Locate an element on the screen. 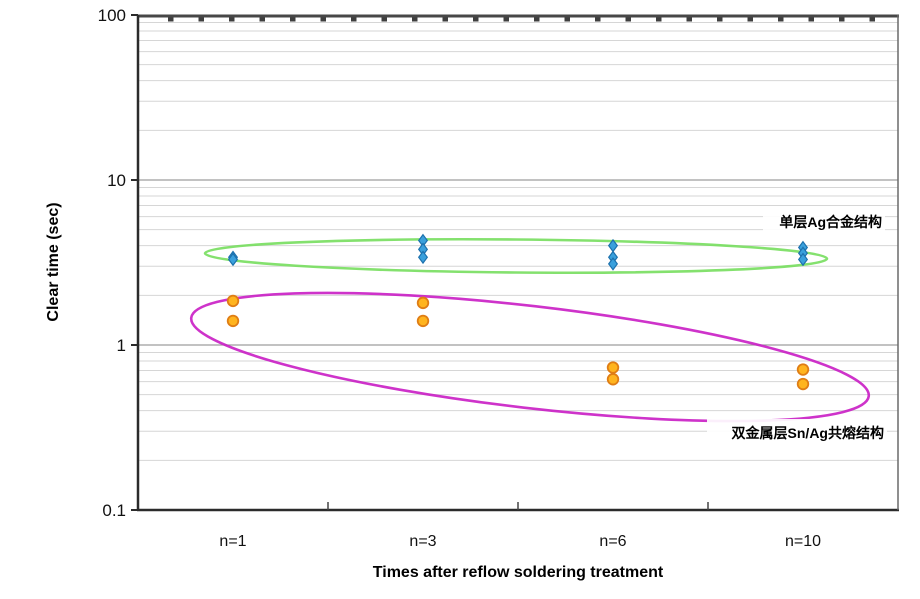  x-tick-label: n=3 is located at coordinates (422, 541).